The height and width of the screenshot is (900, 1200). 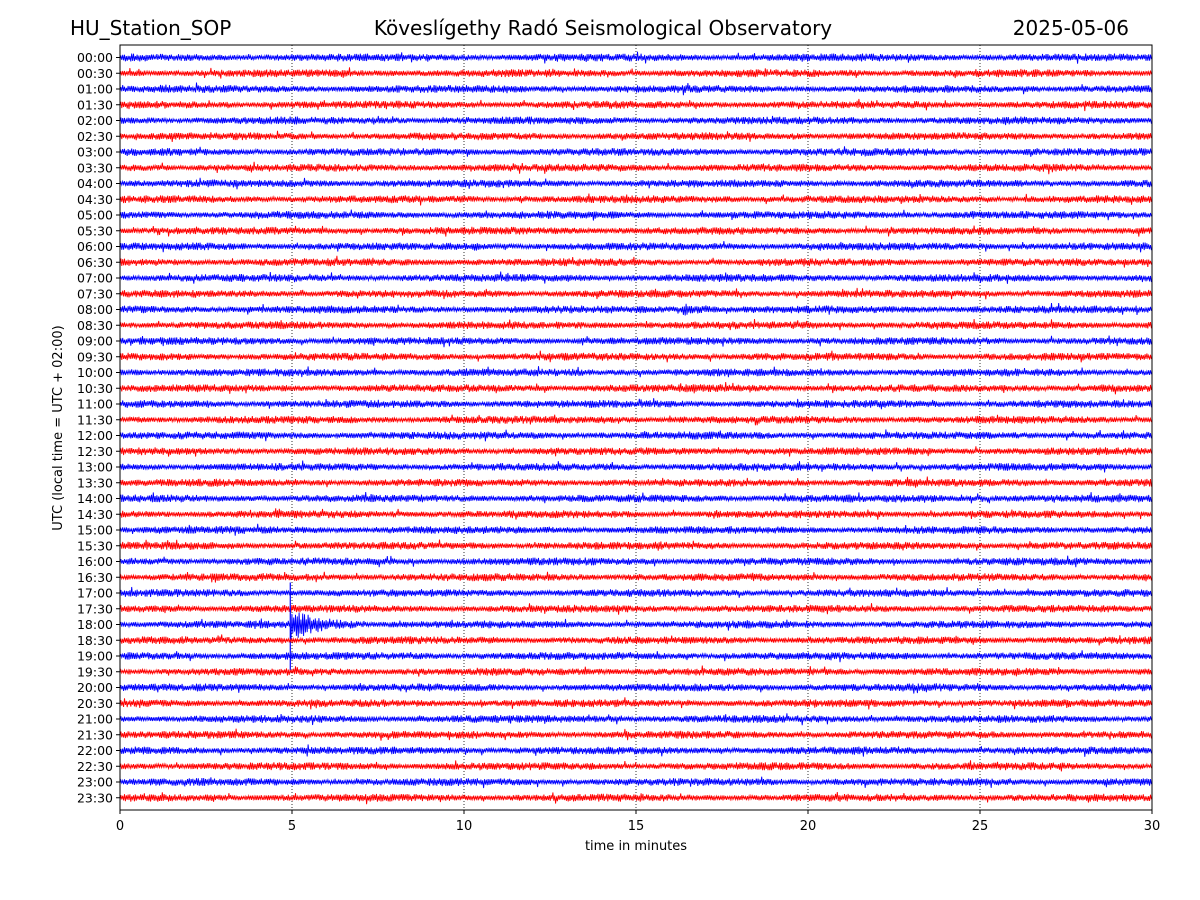 I want to click on y-tick-label: 11:00, so click(x=95, y=404).